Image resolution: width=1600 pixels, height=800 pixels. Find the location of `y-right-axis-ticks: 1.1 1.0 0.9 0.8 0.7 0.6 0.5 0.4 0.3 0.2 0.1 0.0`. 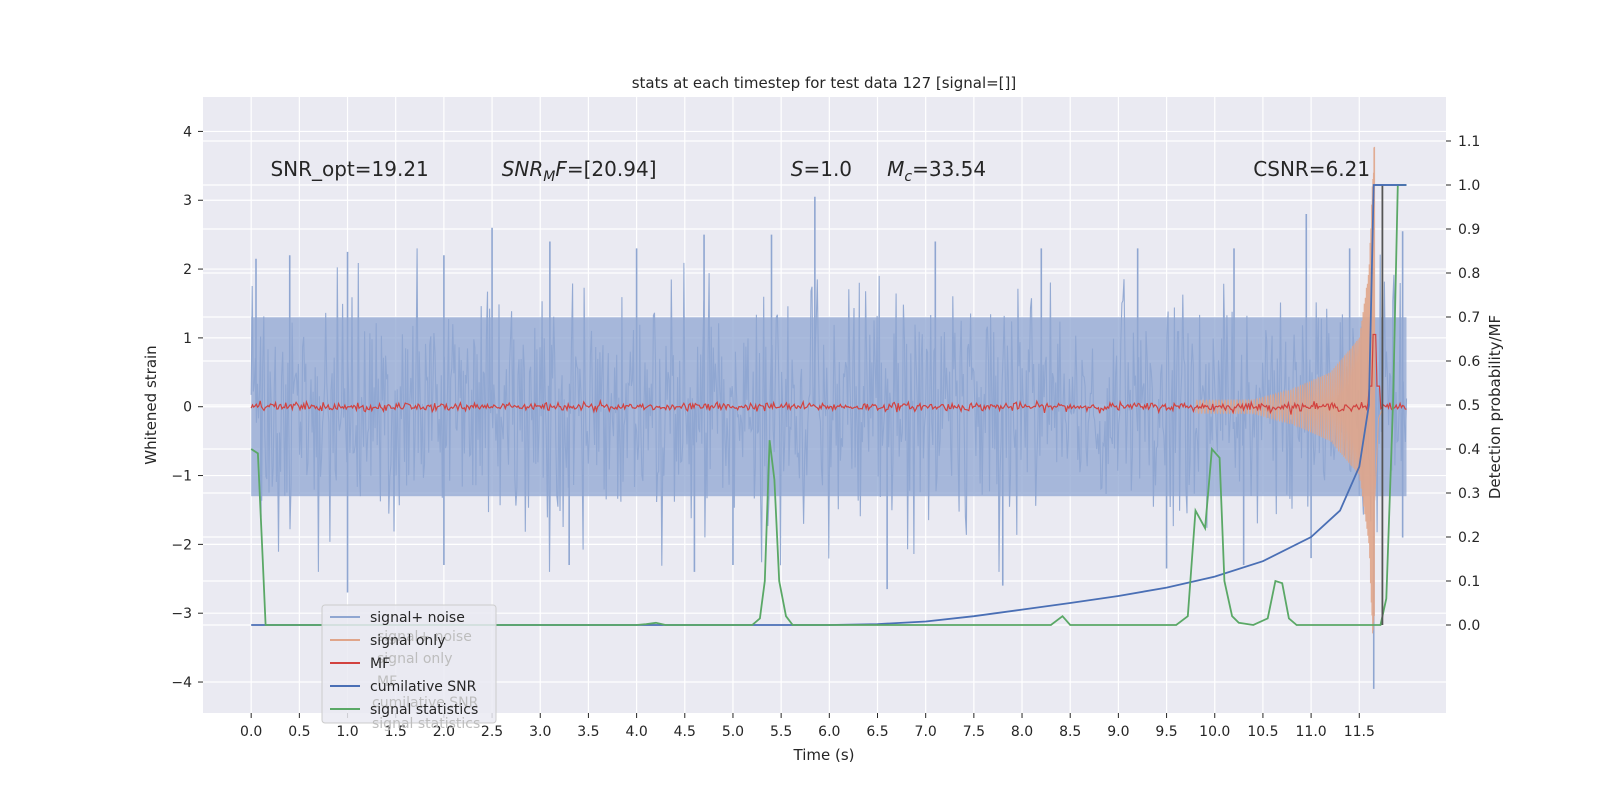

y-right-axis-ticks: 1.1 1.0 0.9 0.8 0.7 0.6 0.5 0.4 0.3 0.2 0.1 0.0 is located at coordinates (1463, 384).